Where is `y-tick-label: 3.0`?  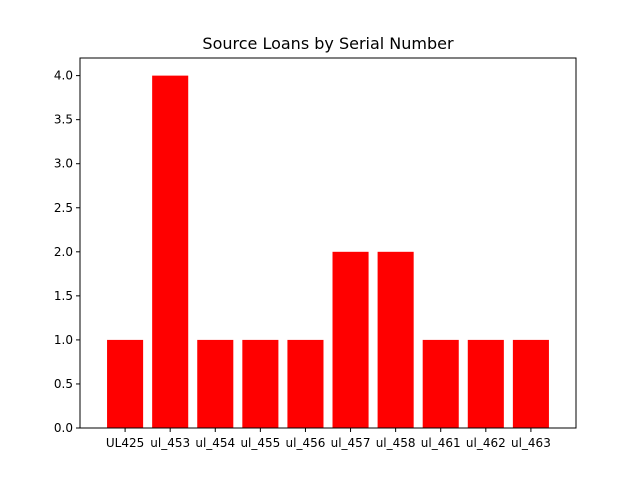 y-tick-label: 3.0 is located at coordinates (63, 164).